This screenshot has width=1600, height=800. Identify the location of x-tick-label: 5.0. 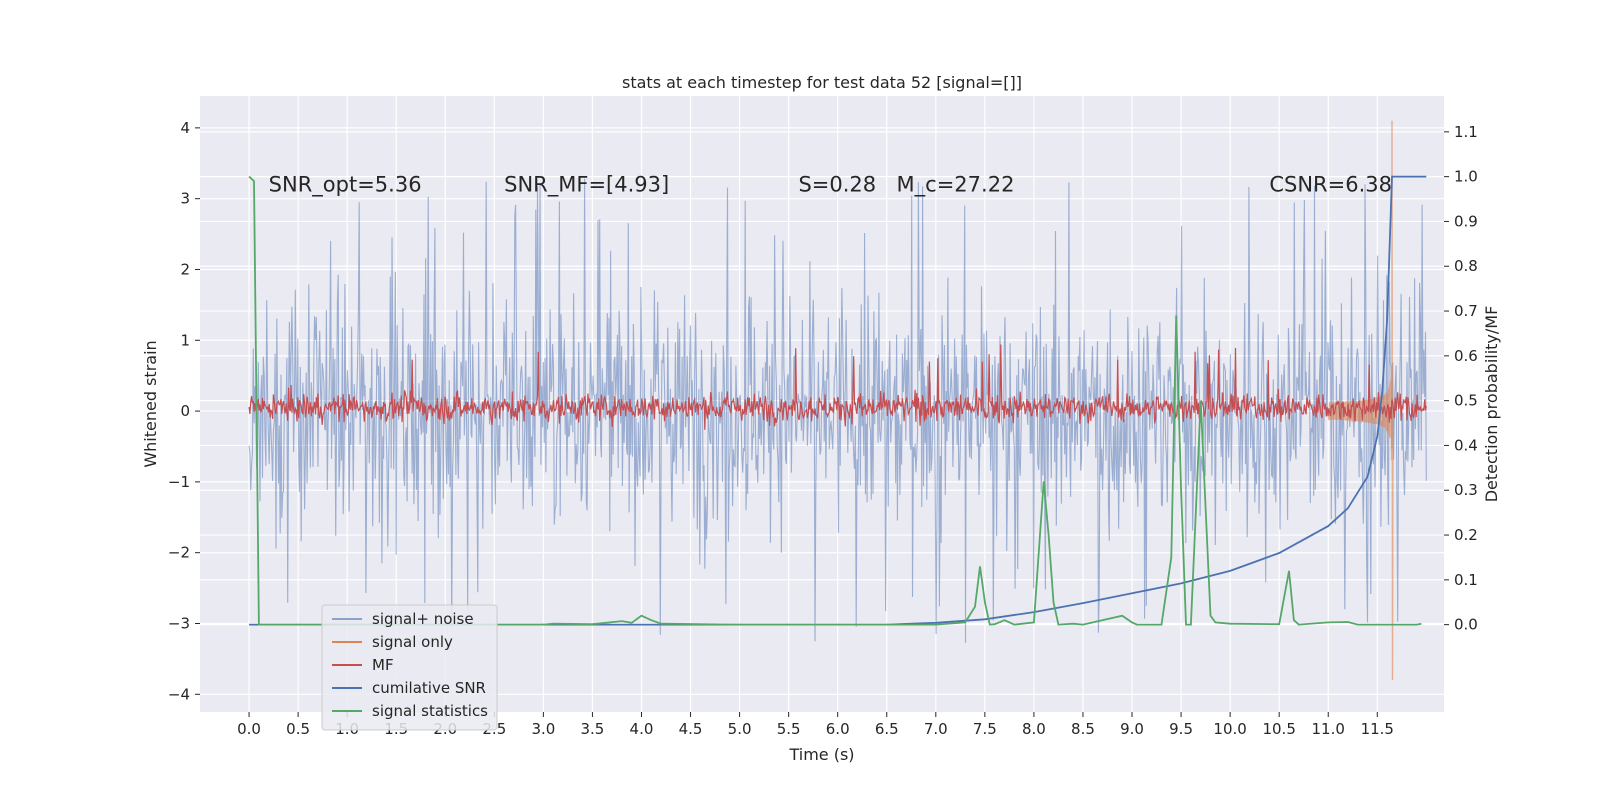
(740, 729).